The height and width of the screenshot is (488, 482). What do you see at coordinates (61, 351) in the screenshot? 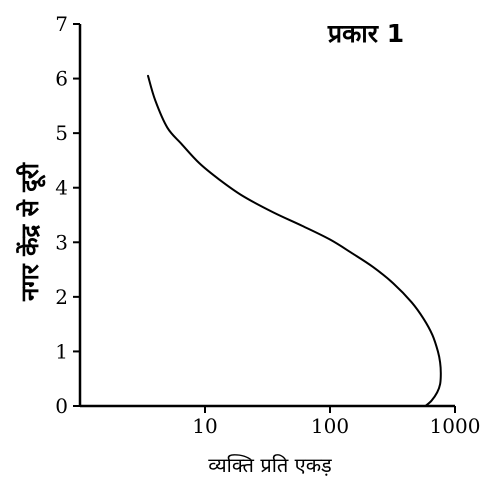
I see `y-tick-label: 1` at bounding box center [61, 351].